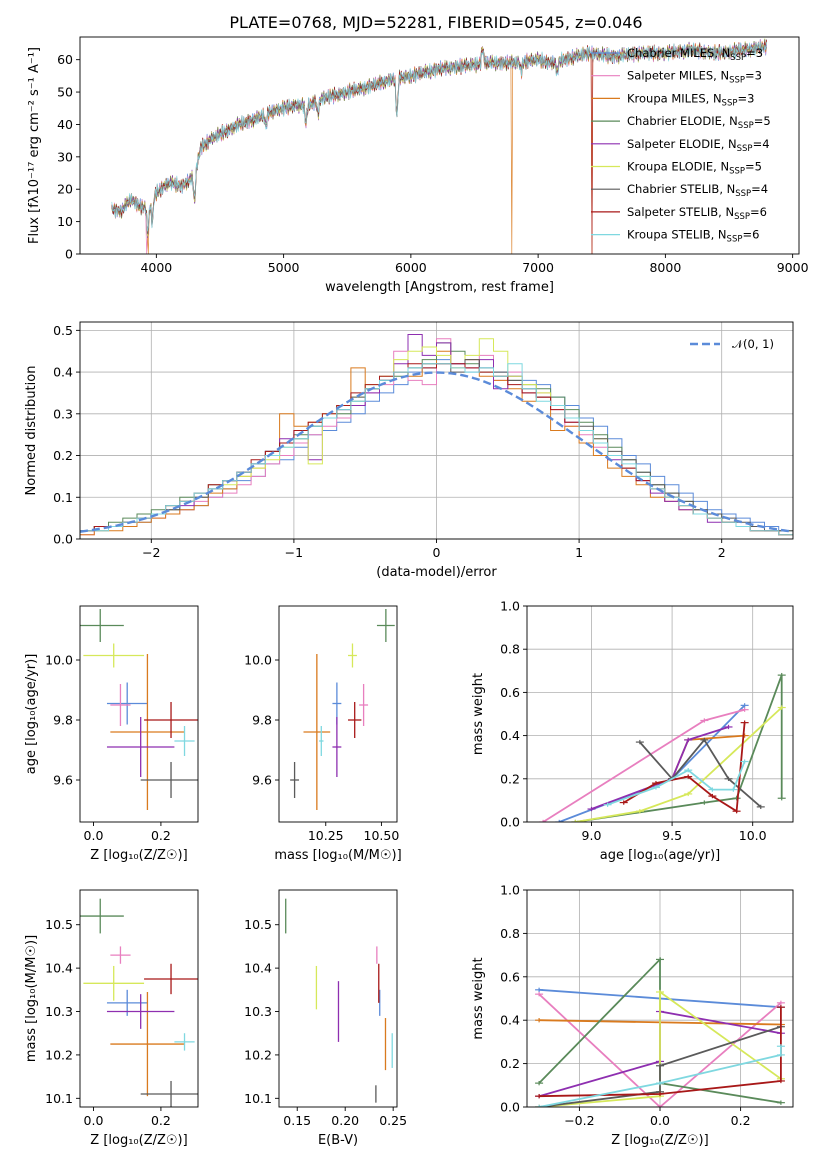 Image resolution: width=819 pixels, height=1170 pixels. I want to click on y-tick-label: 10.5, so click(258, 924).